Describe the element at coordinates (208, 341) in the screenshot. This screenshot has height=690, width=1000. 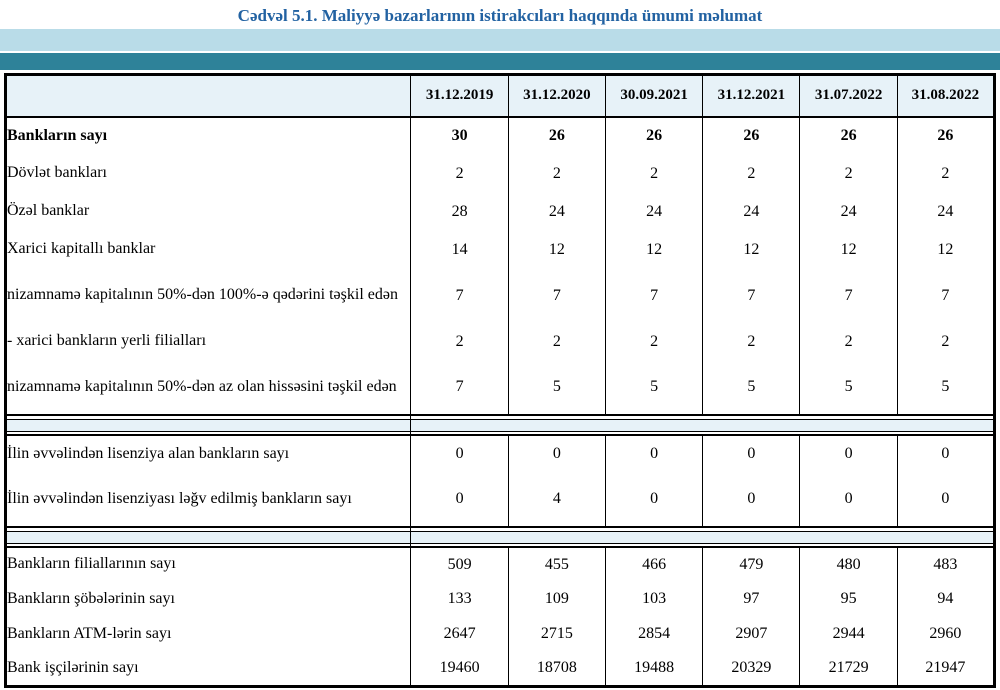
I see `row-label: - xarici bankların yerli filialları` at that location.